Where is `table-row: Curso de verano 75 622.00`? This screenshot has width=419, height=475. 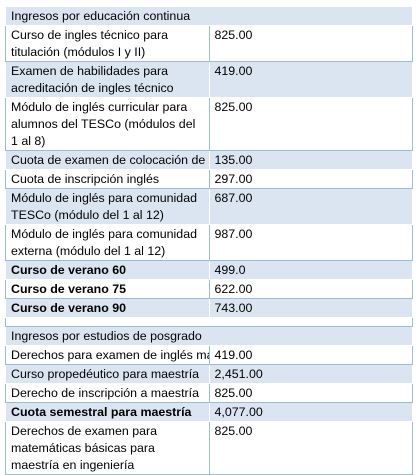
table-row: Curso de verano 75 622.00 is located at coordinates (209, 289).